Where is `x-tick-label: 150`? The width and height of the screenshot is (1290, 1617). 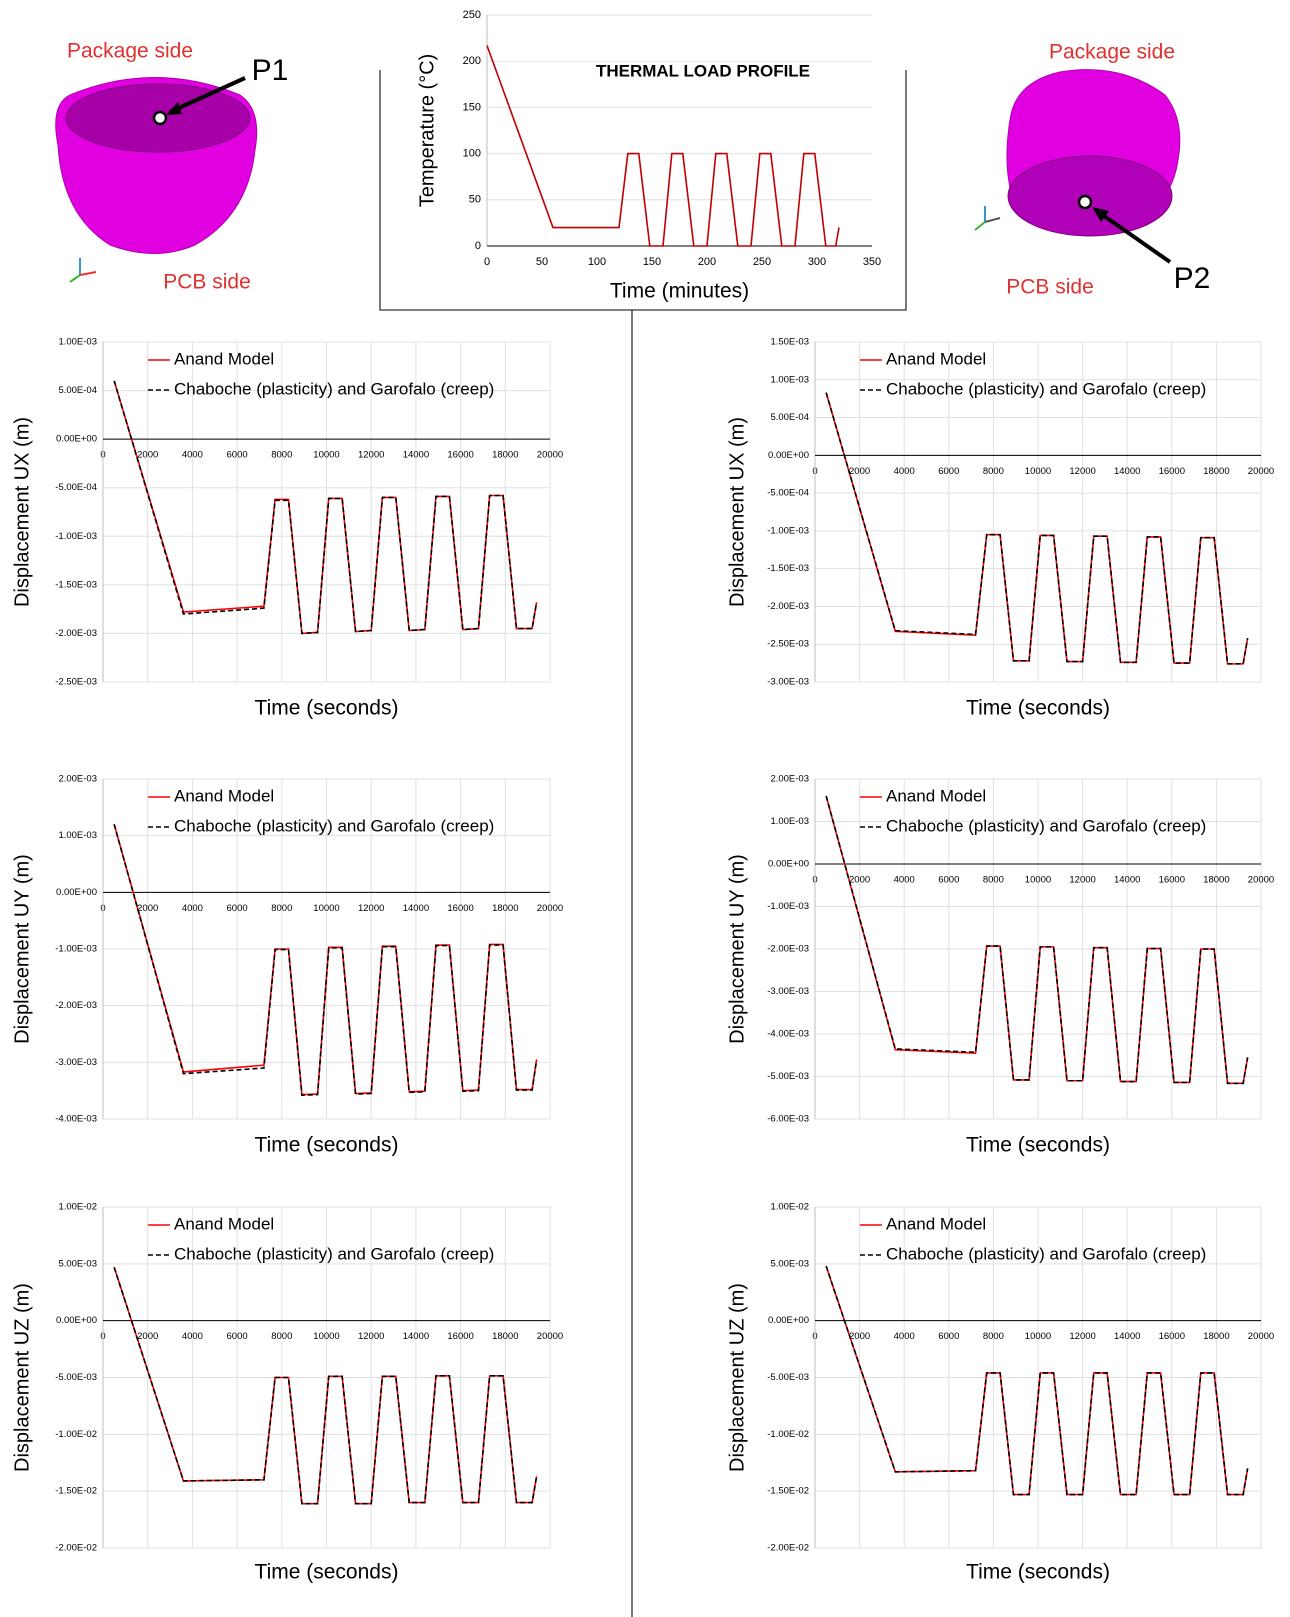 x-tick-label: 150 is located at coordinates (652, 262).